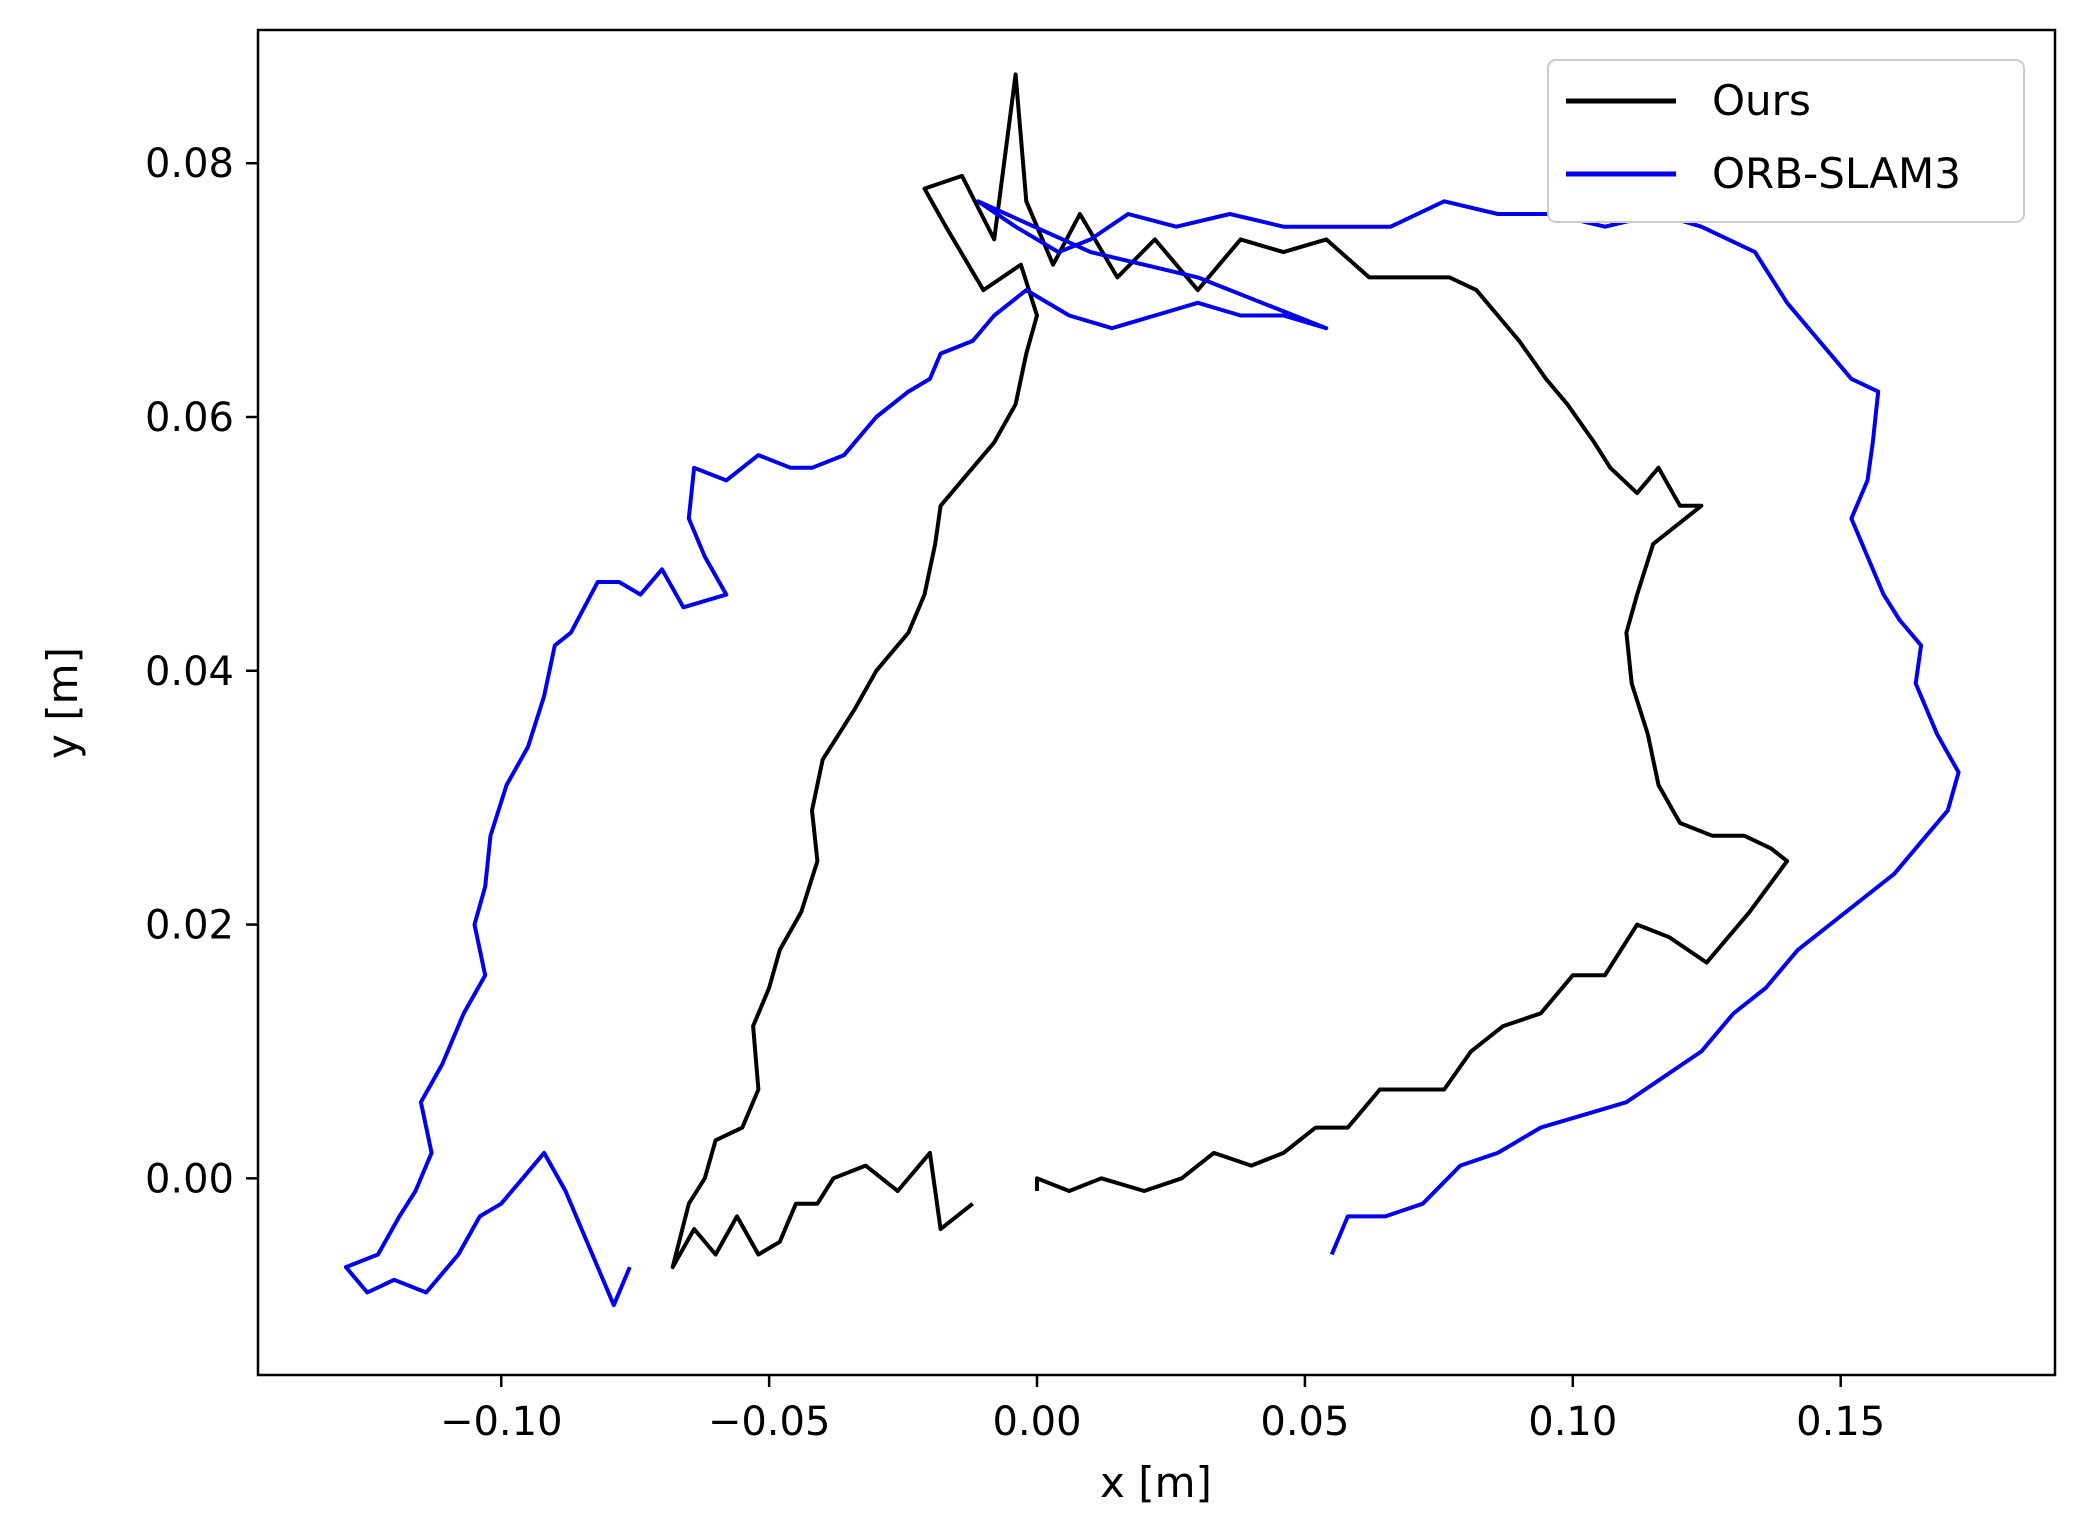 This screenshot has width=2085, height=1529. What do you see at coordinates (1156, 1482) in the screenshot?
I see `x-axis-label: x [m]` at bounding box center [1156, 1482].